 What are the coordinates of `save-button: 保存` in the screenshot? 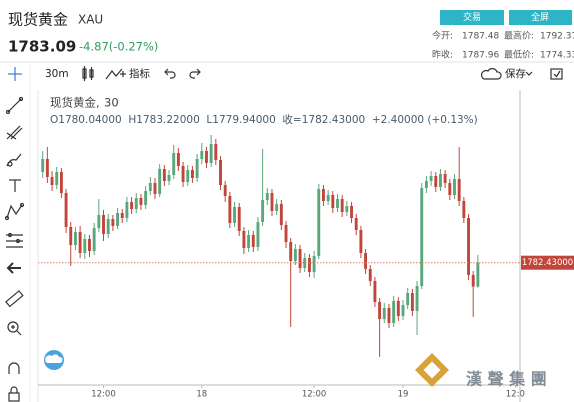 It's located at (515, 73).